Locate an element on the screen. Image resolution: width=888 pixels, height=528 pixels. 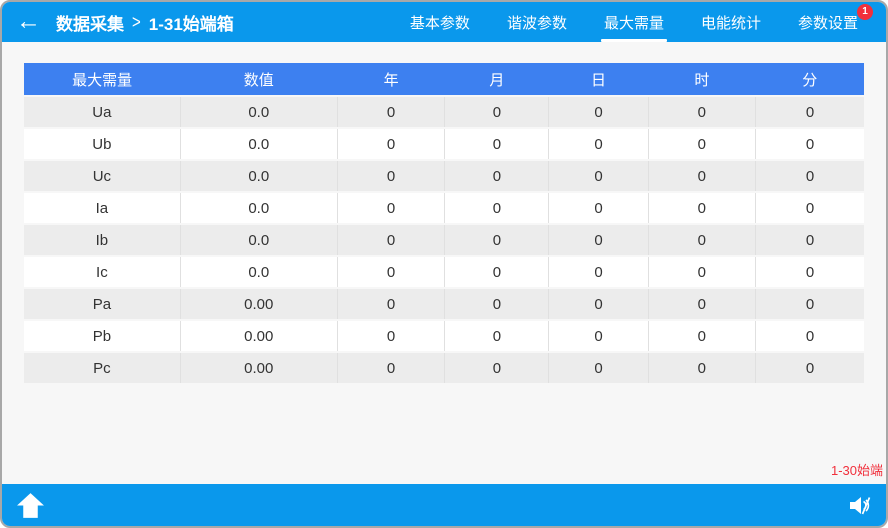
table-row: Pb 0.00 0 0 0 0 0 is located at coordinates (444, 336).